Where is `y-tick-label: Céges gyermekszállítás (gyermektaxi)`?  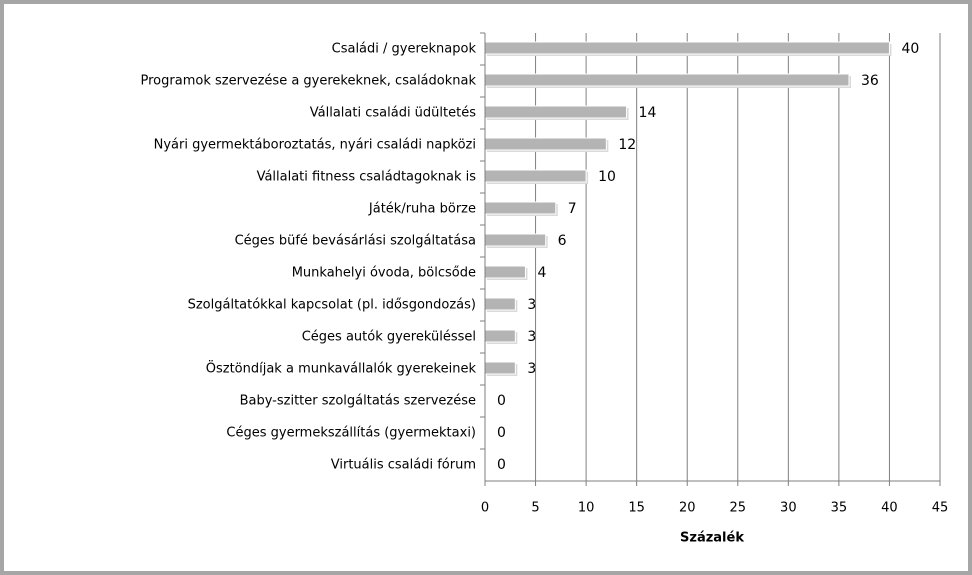
y-tick-label: Céges gyermekszállítás (gyermektaxi) is located at coordinates (351, 433).